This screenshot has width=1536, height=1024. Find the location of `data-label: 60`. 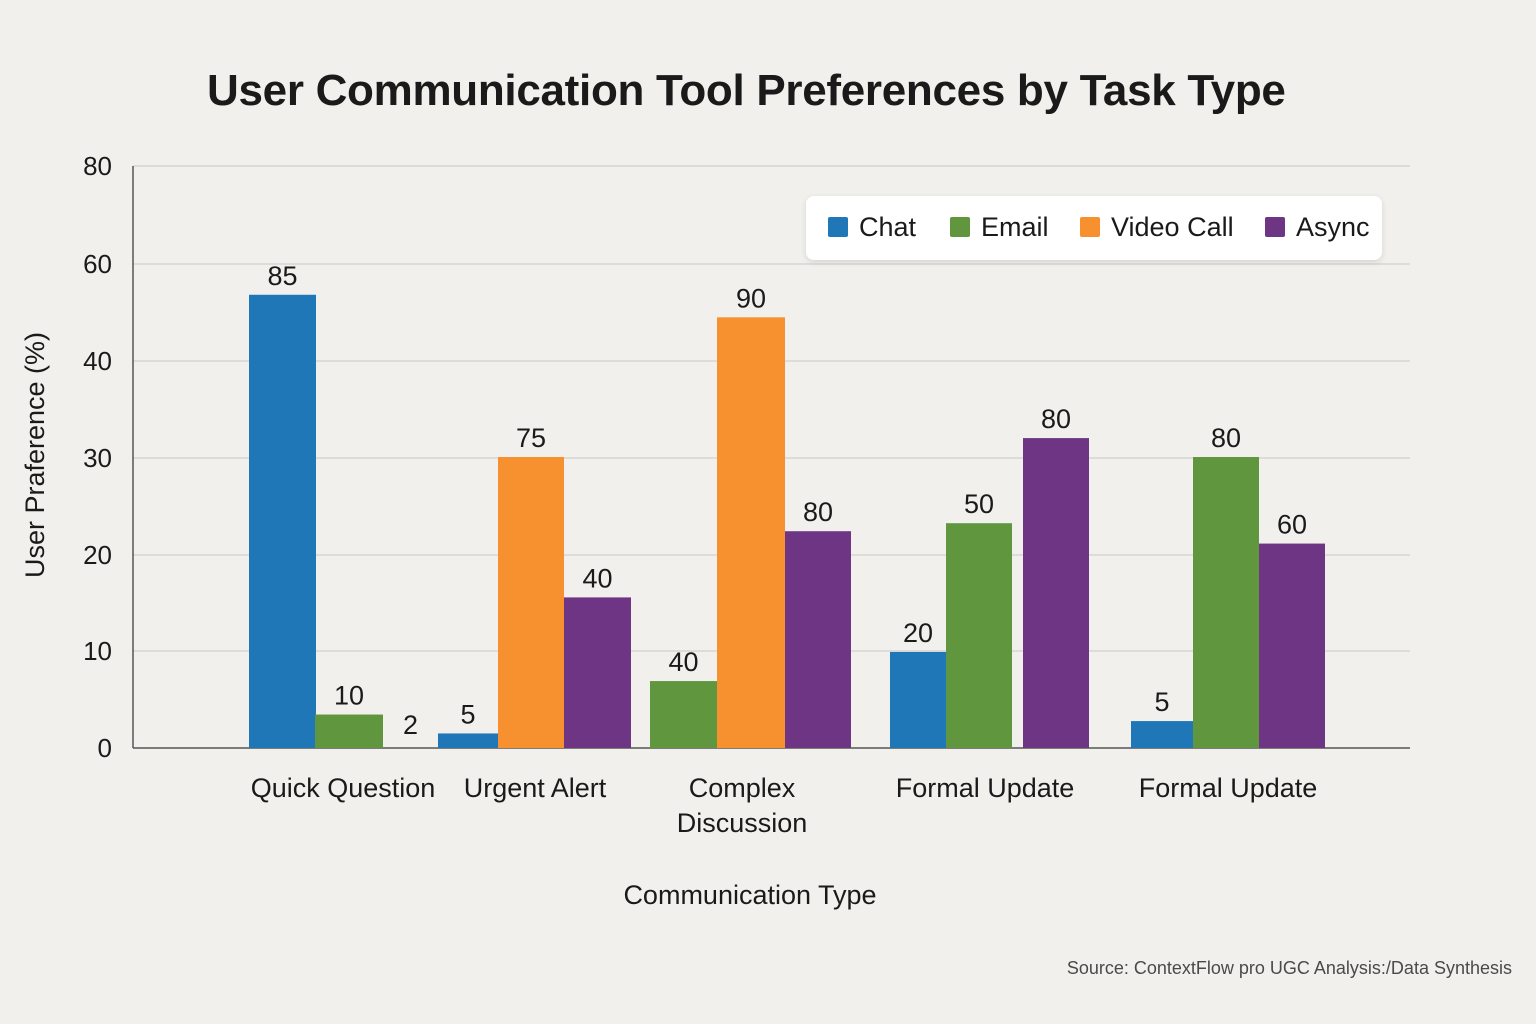

data-label: 60 is located at coordinates (1292, 525).